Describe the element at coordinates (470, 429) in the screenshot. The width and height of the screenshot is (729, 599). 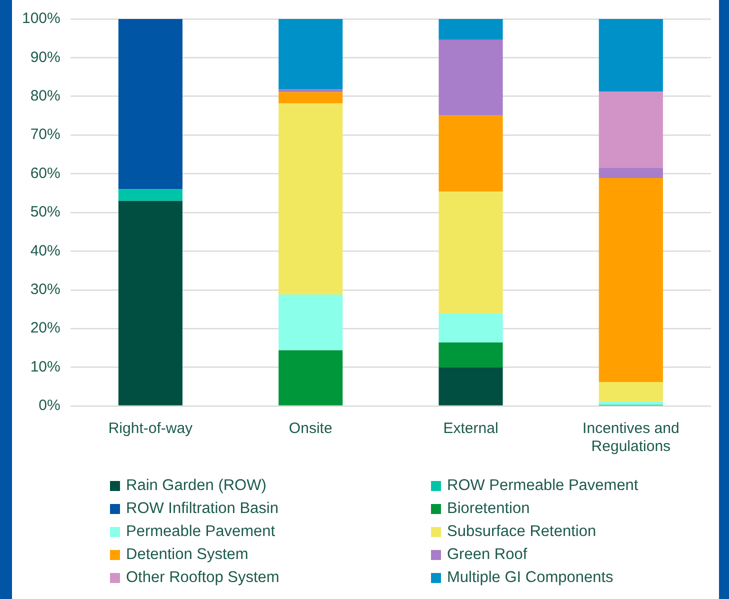
I see `x-tick-label: External` at that location.